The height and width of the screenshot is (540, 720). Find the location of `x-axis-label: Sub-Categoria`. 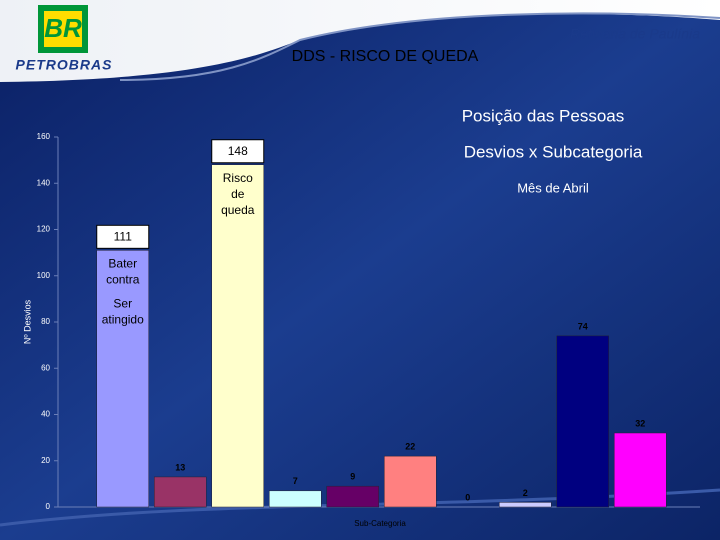

x-axis-label: Sub-Categoria is located at coordinates (380, 523).